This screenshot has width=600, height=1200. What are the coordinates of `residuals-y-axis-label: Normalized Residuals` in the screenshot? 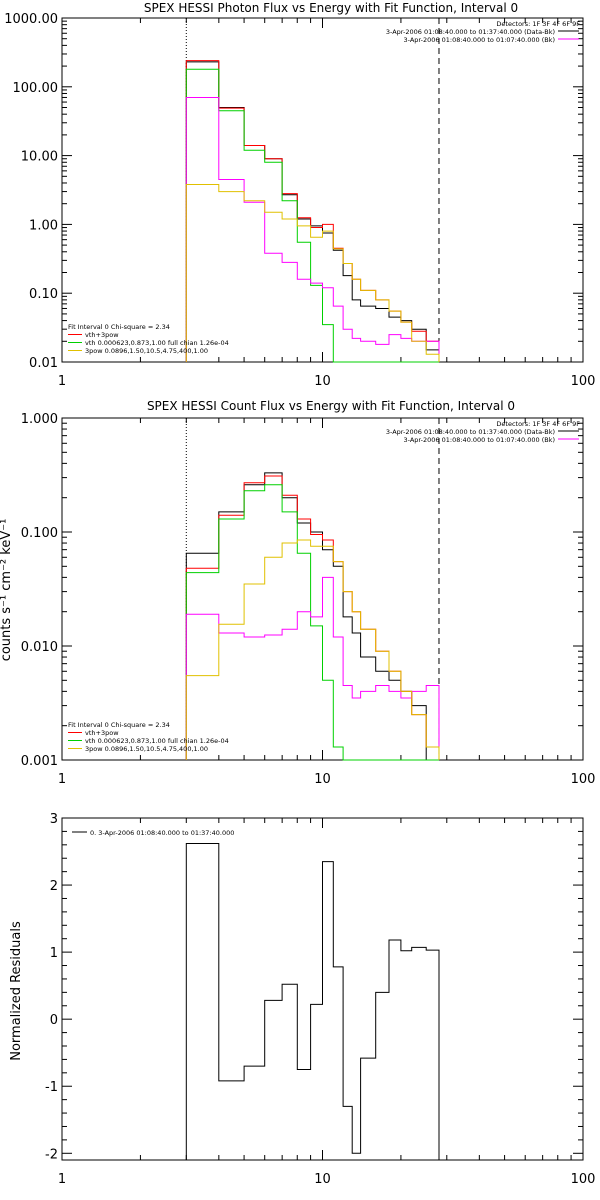 It's located at (16, 991).